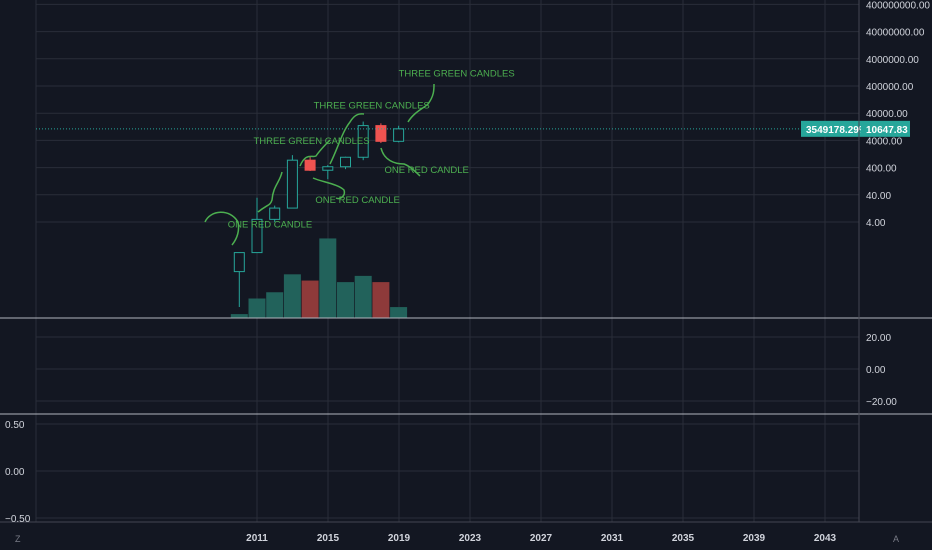  What do you see at coordinates (878, 196) in the screenshot?
I see `price-axis-tick: 40.00` at bounding box center [878, 196].